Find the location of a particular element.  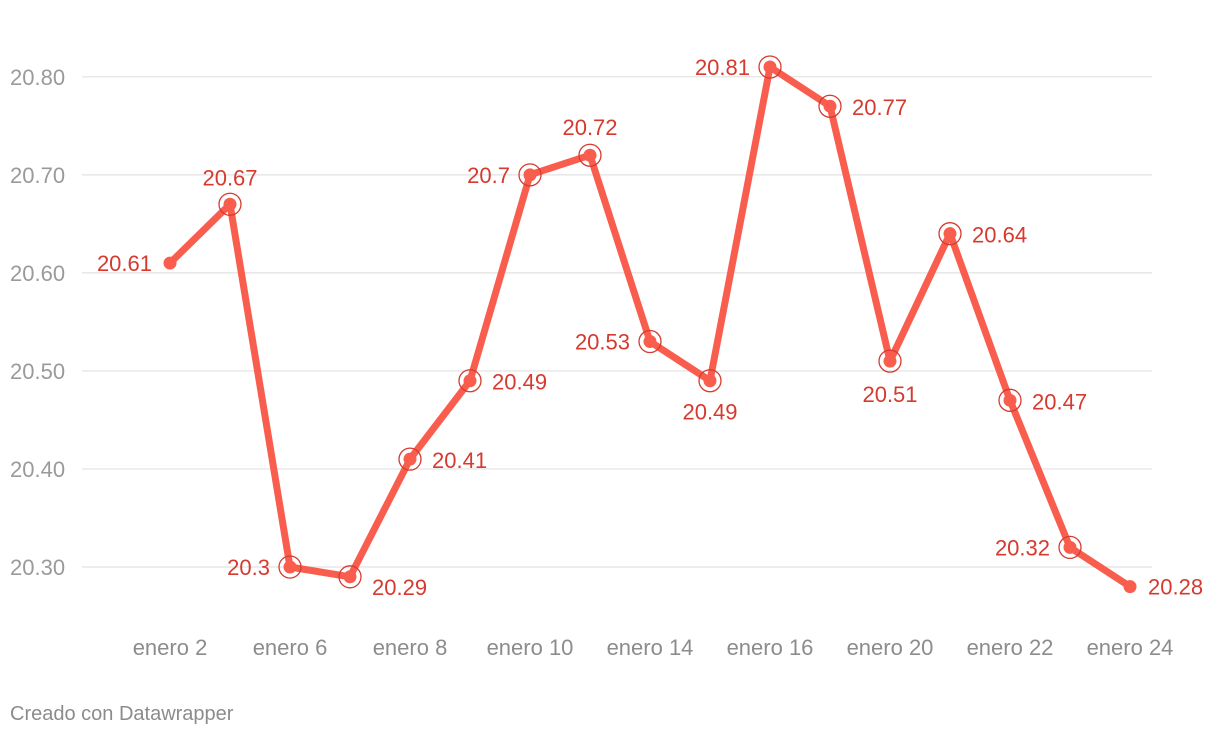

data-label: 20.29 is located at coordinates (399, 587).